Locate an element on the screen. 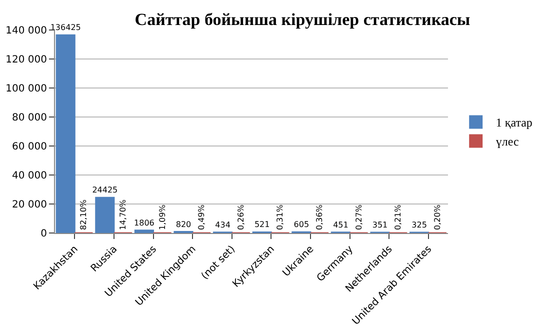 Image resolution: width=550 pixels, height=328 pixels. y-tick-label: 0 is located at coordinates (43, 234).